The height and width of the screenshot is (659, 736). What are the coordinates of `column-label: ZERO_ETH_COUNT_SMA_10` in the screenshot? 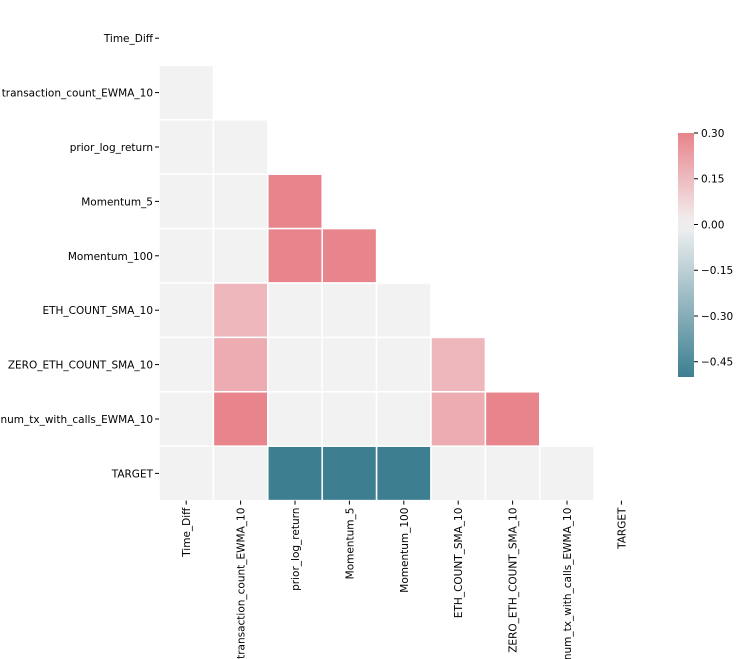 It's located at (514, 580).